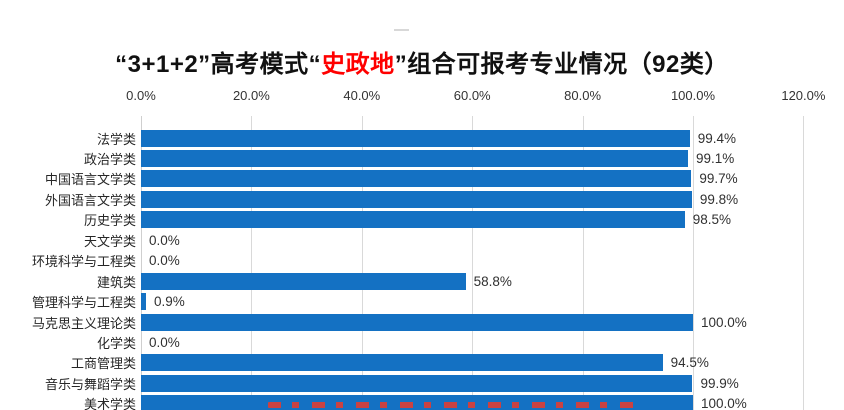 The width and height of the screenshot is (844, 410). What do you see at coordinates (693, 95) in the screenshot?
I see `axis-tick-label: 100.0%` at bounding box center [693, 95].